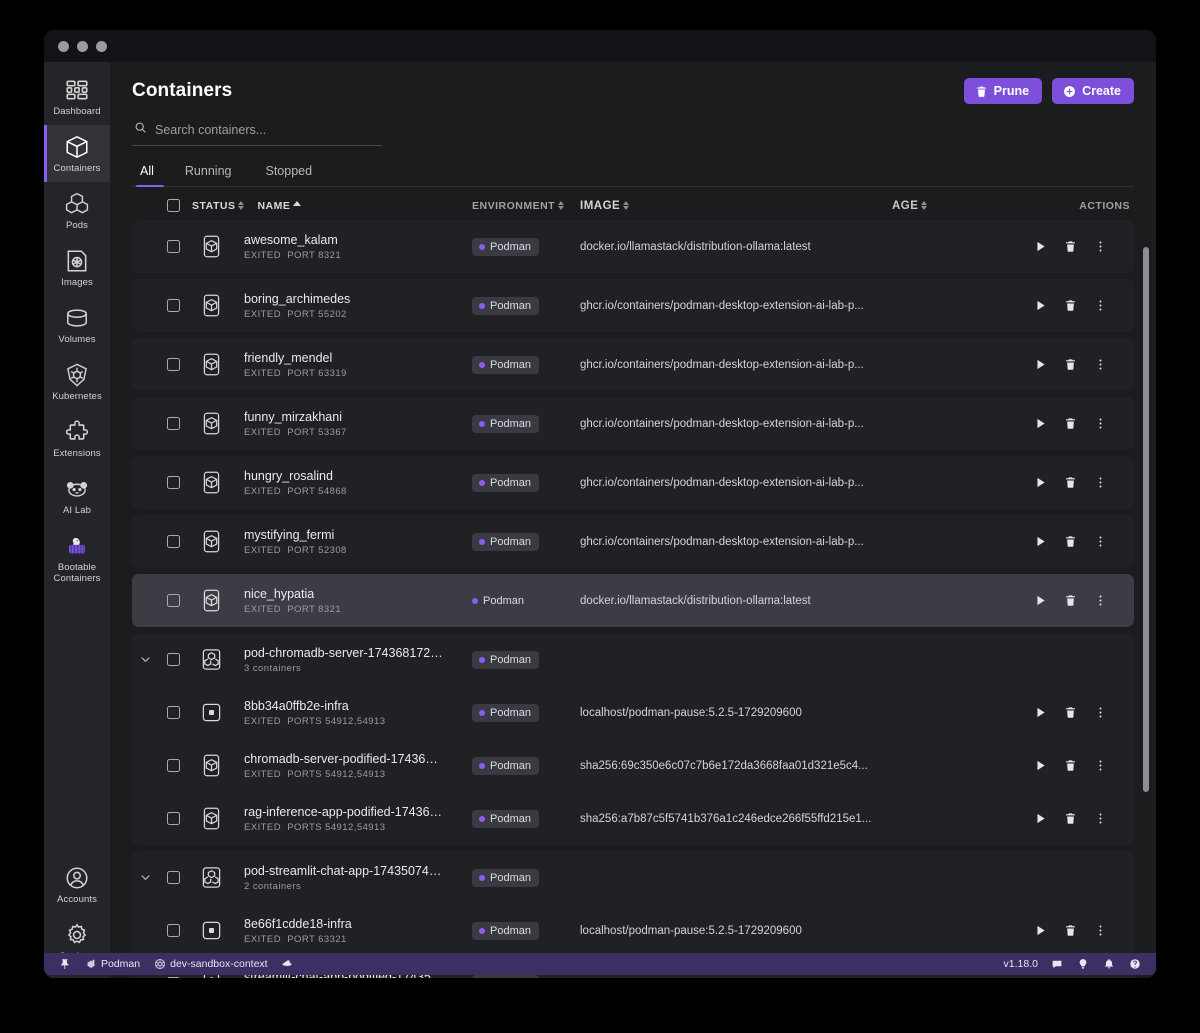 Image resolution: width=1200 pixels, height=1033 pixels. Describe the element at coordinates (77, 558) in the screenshot. I see `sidebar-item-bootable-containers: Bootable Containers` at that location.